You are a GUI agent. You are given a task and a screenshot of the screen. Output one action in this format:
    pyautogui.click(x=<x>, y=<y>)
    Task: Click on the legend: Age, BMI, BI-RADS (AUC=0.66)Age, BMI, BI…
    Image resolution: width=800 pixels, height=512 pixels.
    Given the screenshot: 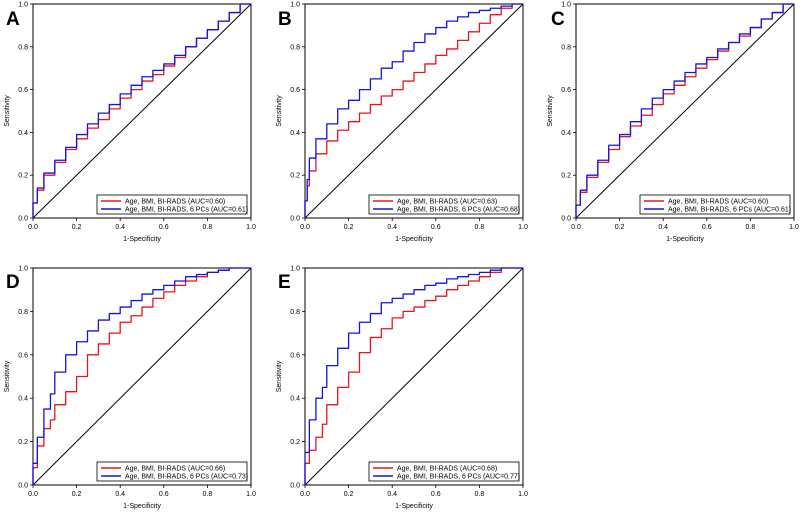 What is the action you would take?
    pyautogui.click(x=172, y=471)
    